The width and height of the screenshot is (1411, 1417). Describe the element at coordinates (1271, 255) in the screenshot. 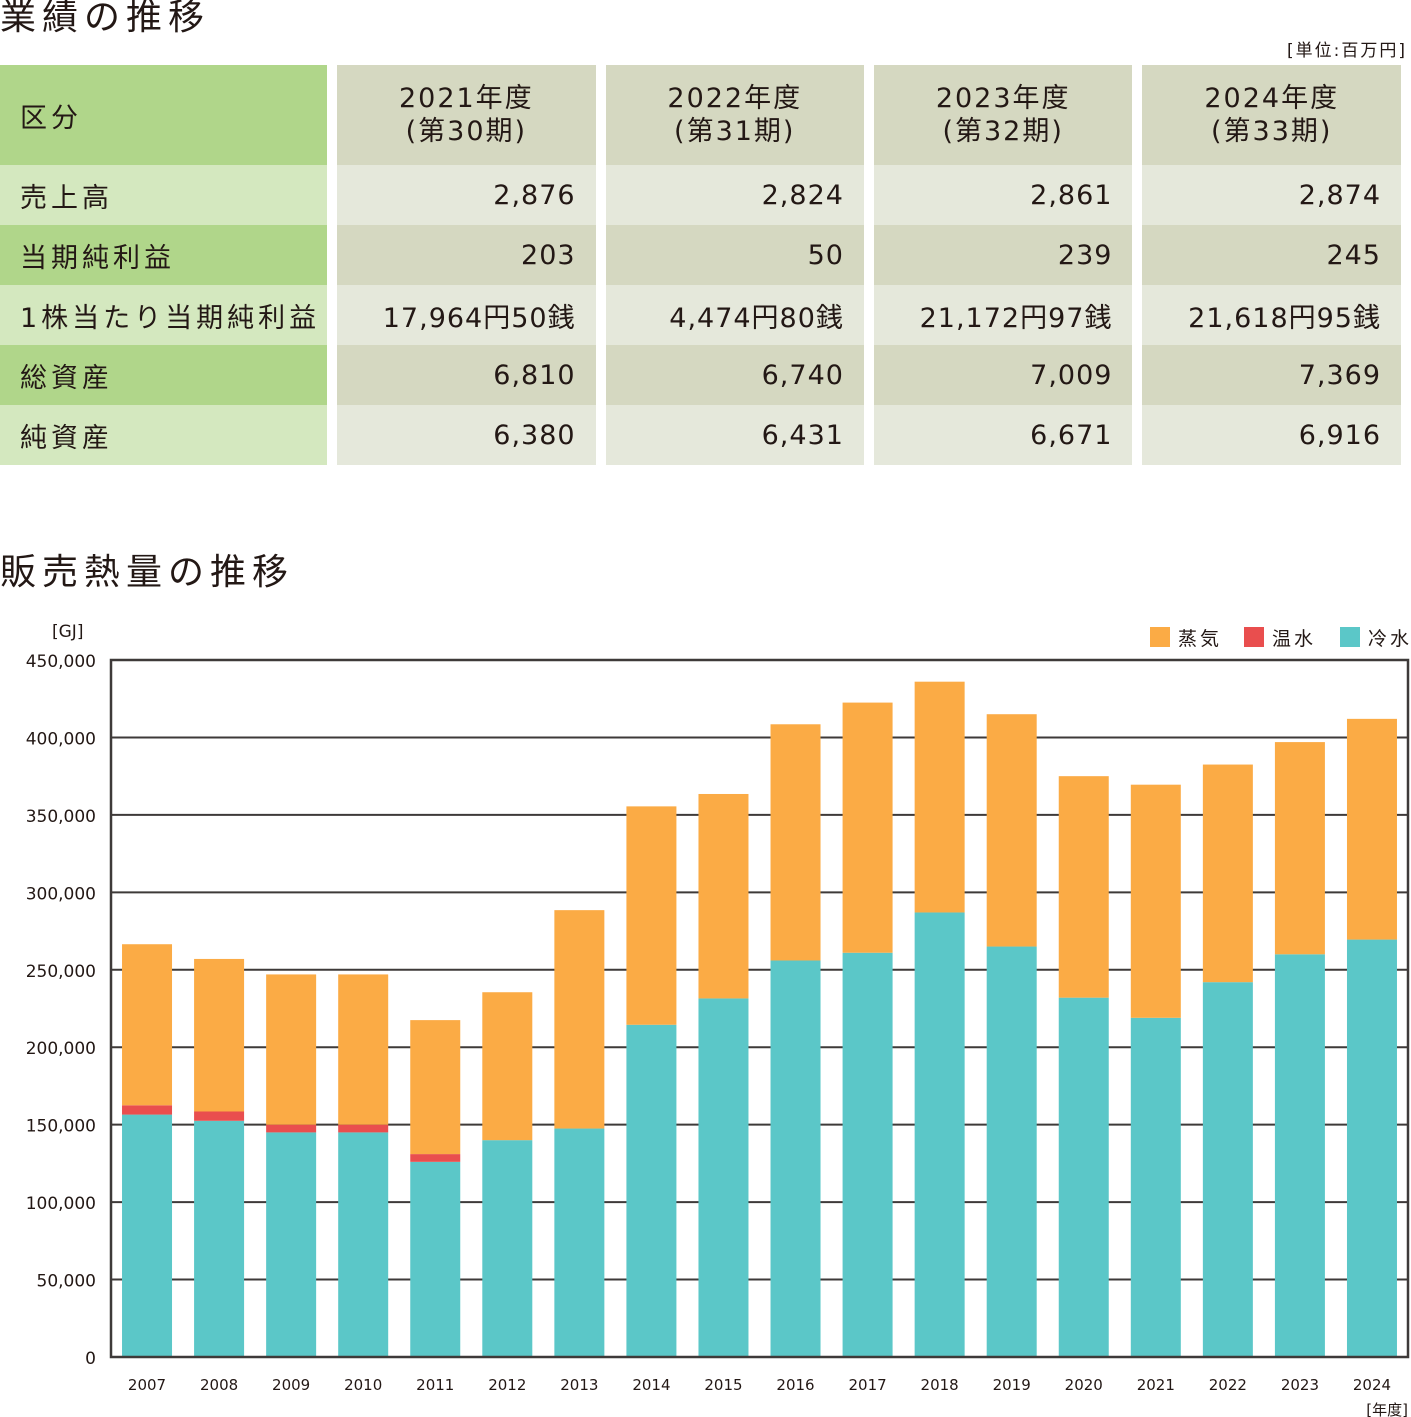

I see `value-cell: 245` at that location.